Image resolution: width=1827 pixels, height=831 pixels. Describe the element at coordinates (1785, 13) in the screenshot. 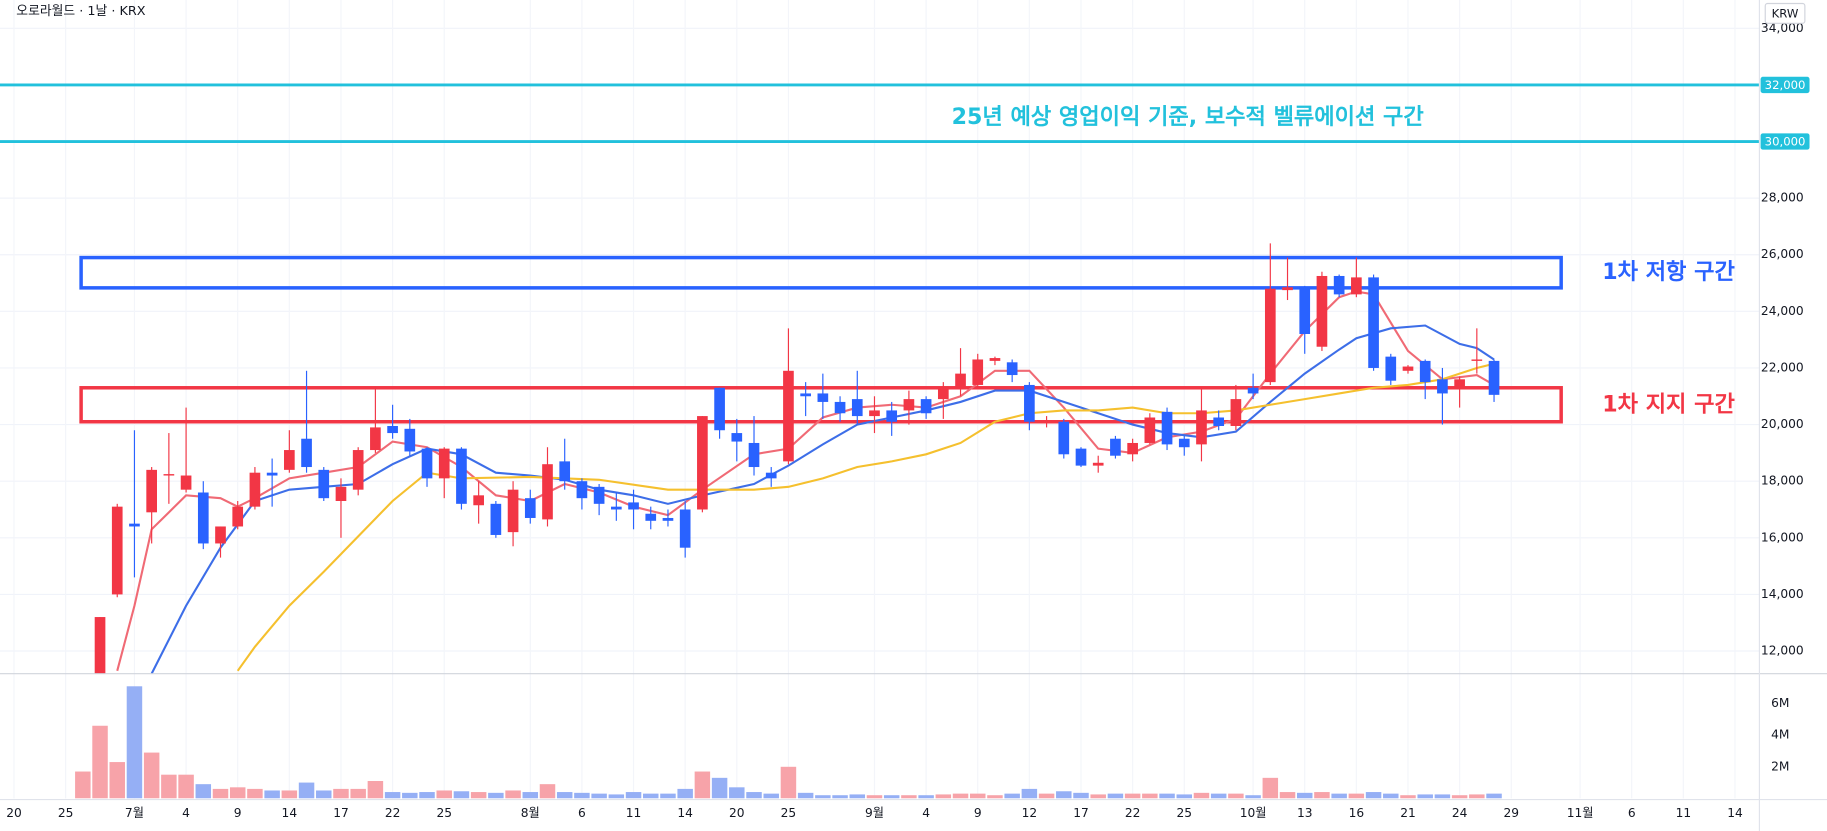

I see `currency: KRW` at that location.